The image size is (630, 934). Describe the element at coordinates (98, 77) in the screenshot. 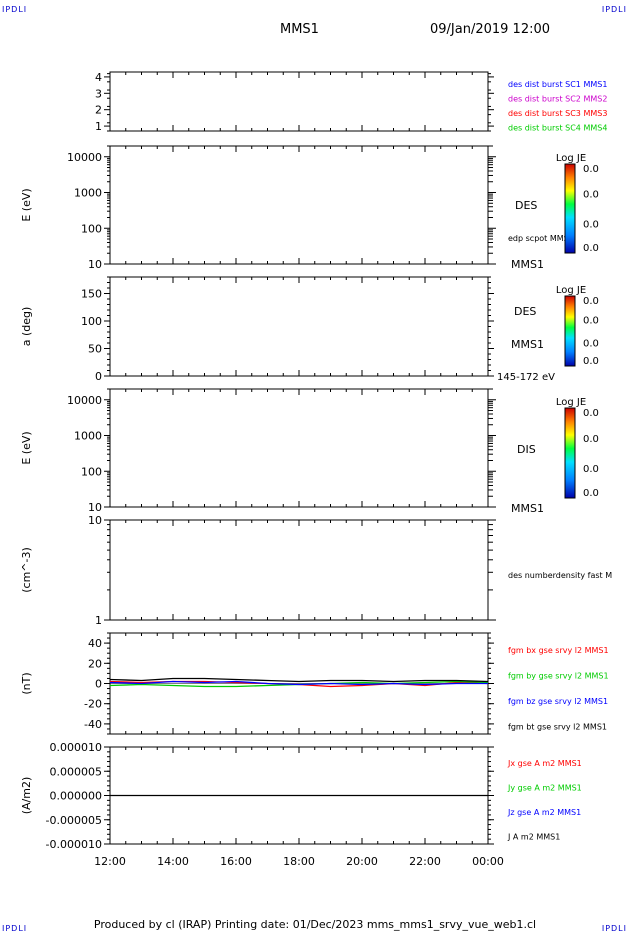

I see `y-tick-label: 4` at that location.